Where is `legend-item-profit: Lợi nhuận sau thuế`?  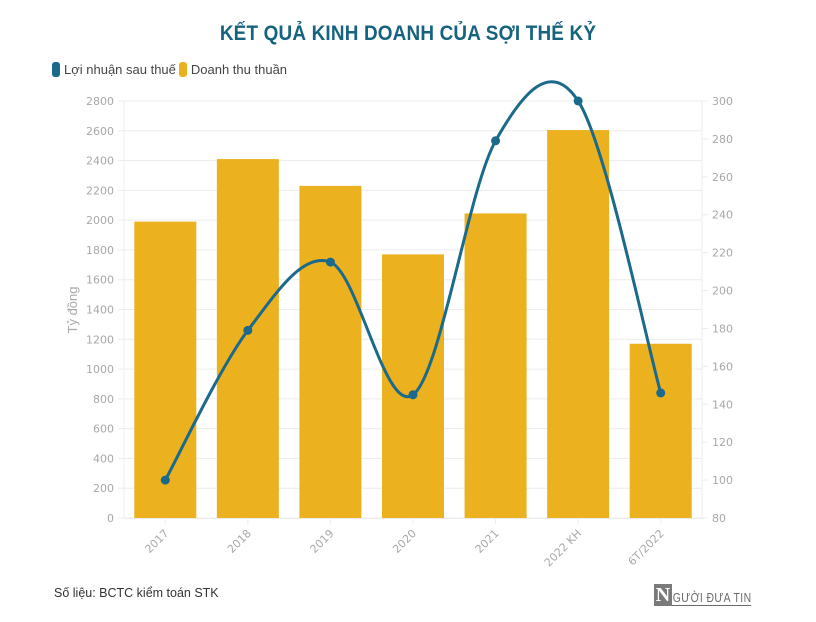
legend-item-profit: Lợi nhuận sau thuế is located at coordinates (114, 69).